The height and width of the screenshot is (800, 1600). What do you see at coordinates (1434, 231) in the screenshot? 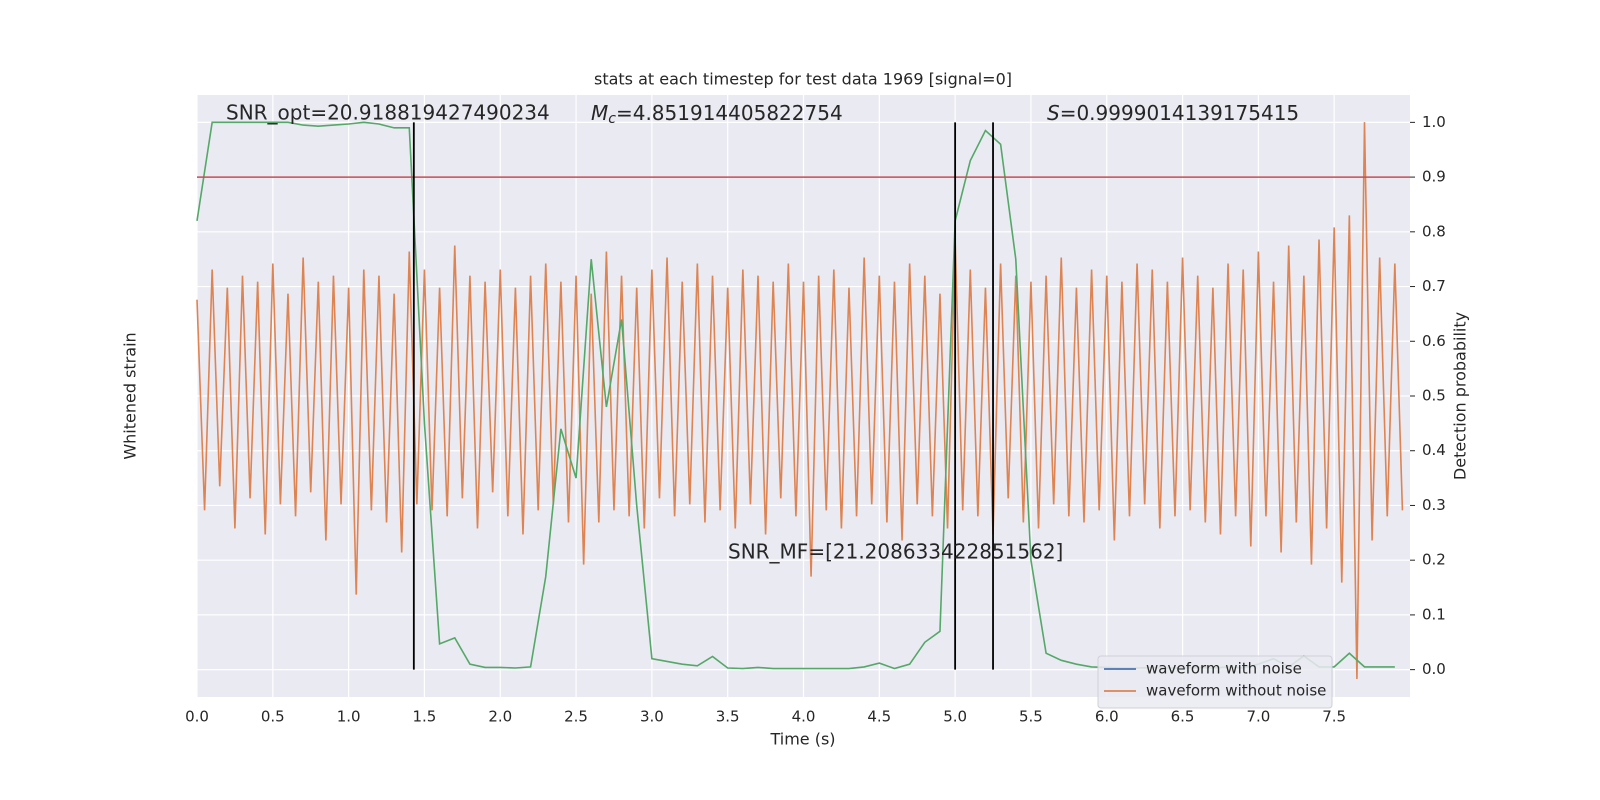
I see `y2-tick-label: 0.8` at bounding box center [1434, 231].